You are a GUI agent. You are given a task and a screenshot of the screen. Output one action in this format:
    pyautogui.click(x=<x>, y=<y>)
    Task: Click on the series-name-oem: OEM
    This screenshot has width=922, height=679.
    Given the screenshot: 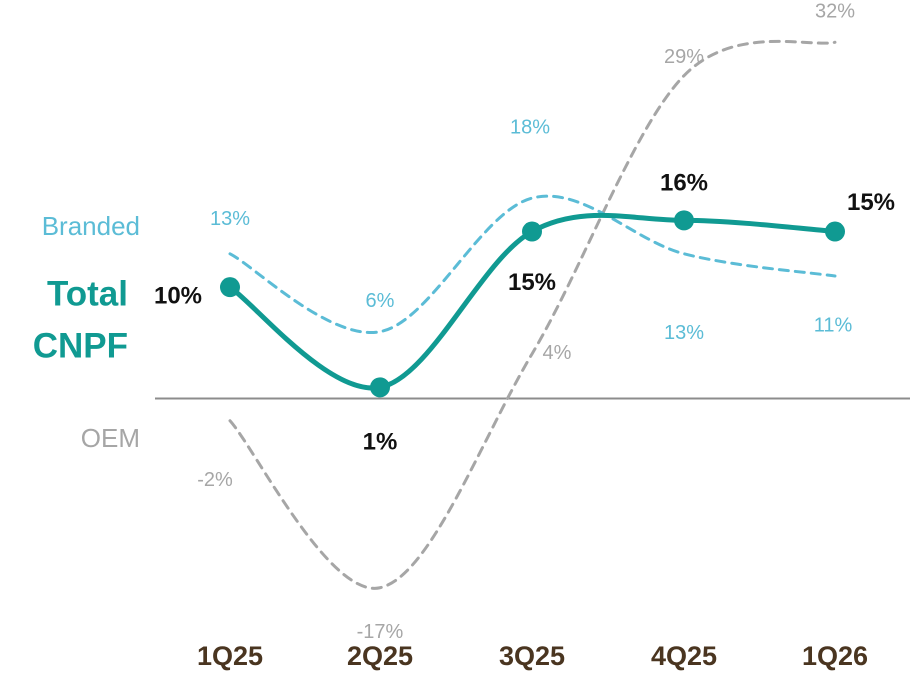 What is the action you would take?
    pyautogui.click(x=110, y=438)
    